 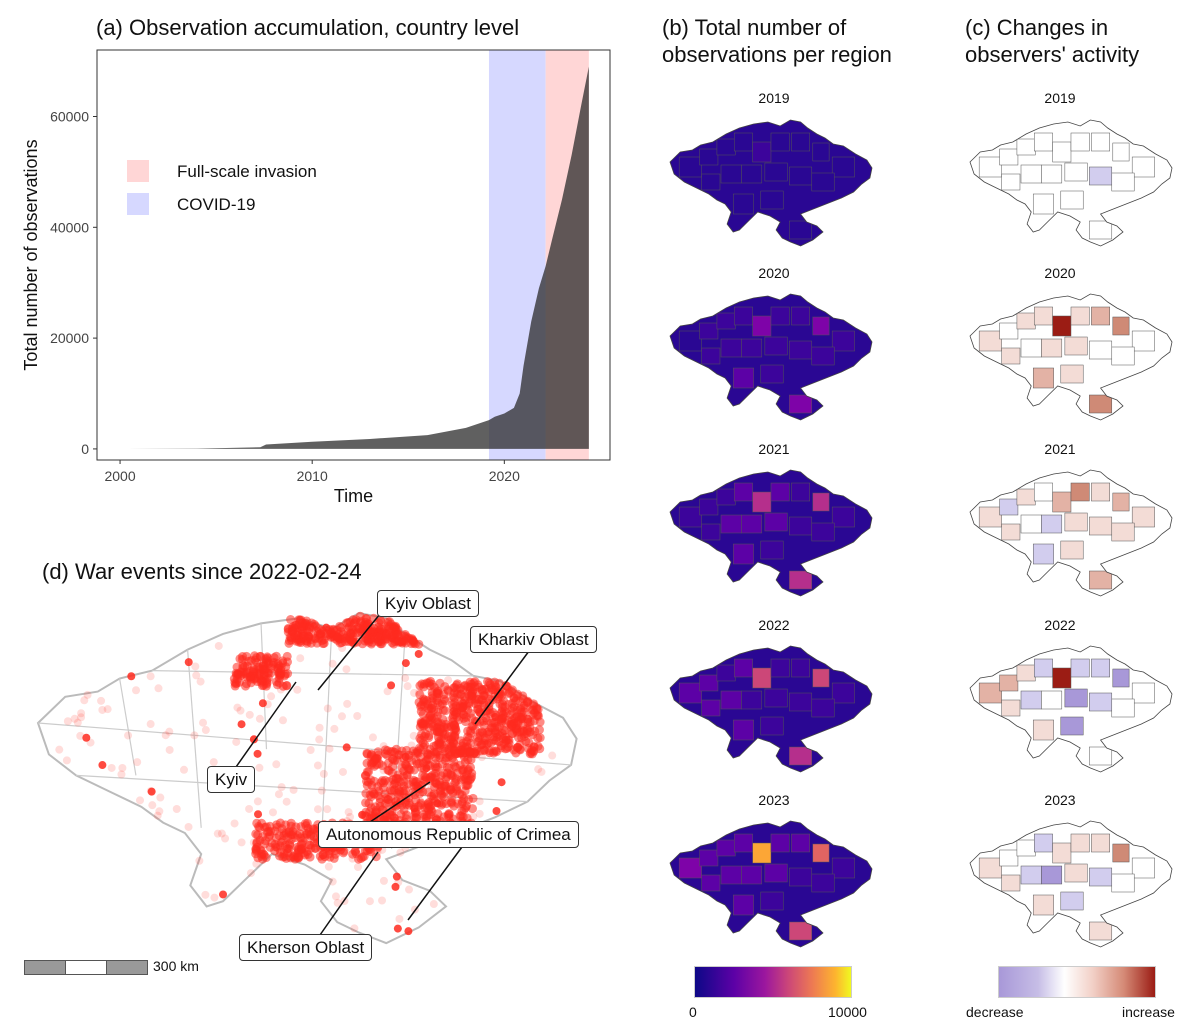 I want to click on label-leader-line, so click(x=349, y=893).